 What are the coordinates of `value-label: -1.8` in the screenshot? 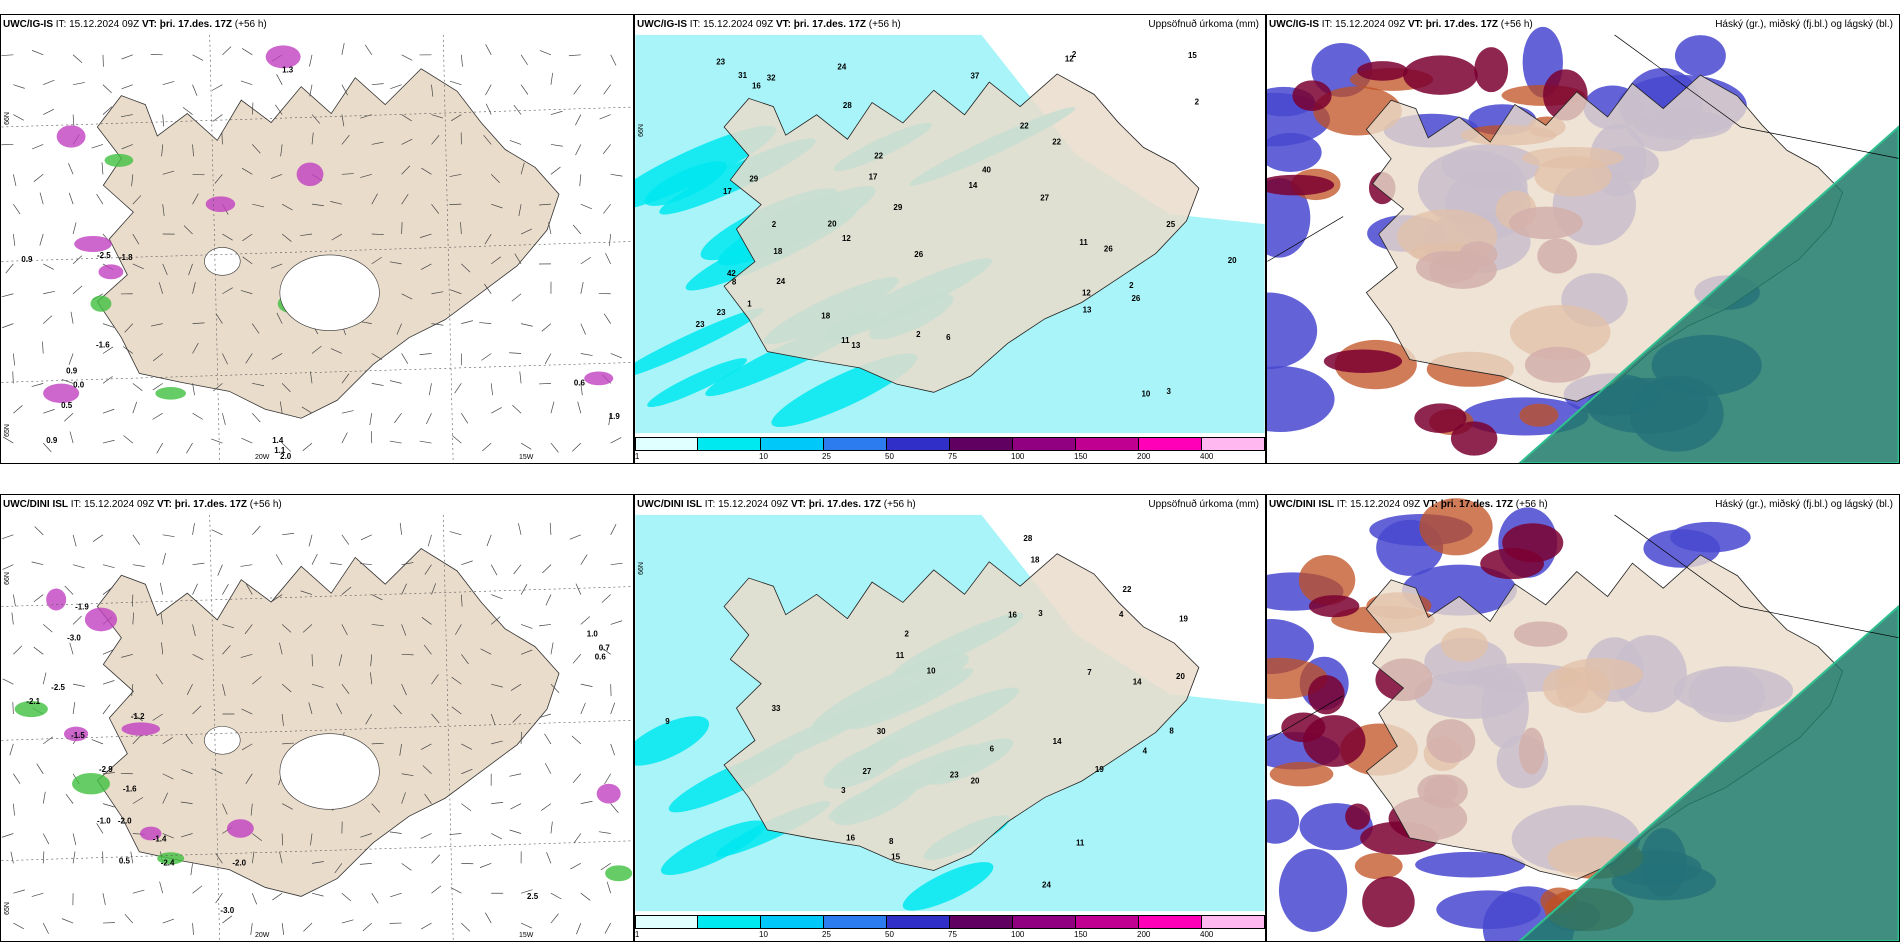 It's located at (126, 257).